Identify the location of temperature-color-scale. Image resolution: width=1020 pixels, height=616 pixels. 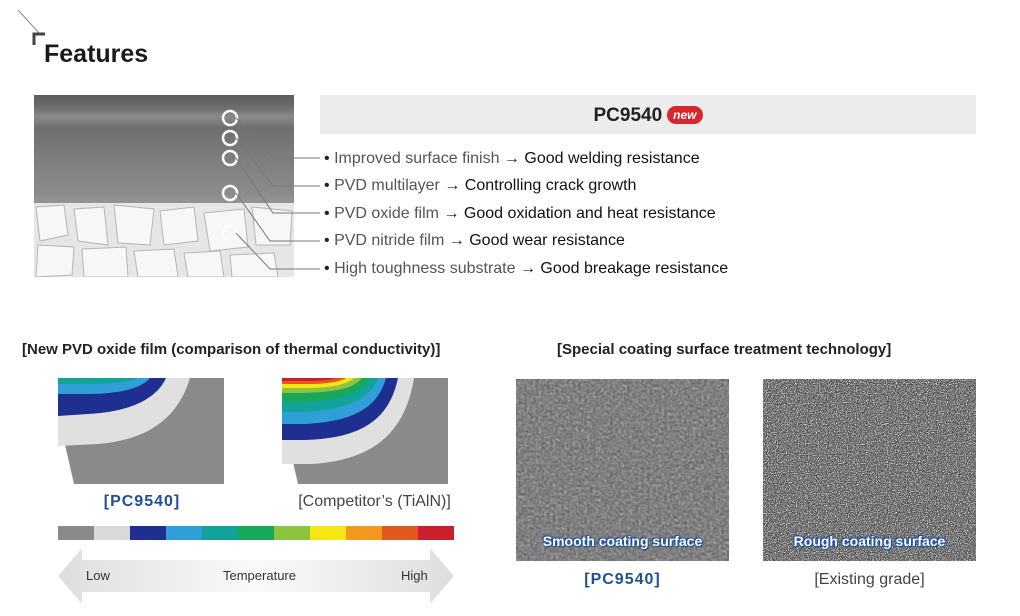
(256, 533).